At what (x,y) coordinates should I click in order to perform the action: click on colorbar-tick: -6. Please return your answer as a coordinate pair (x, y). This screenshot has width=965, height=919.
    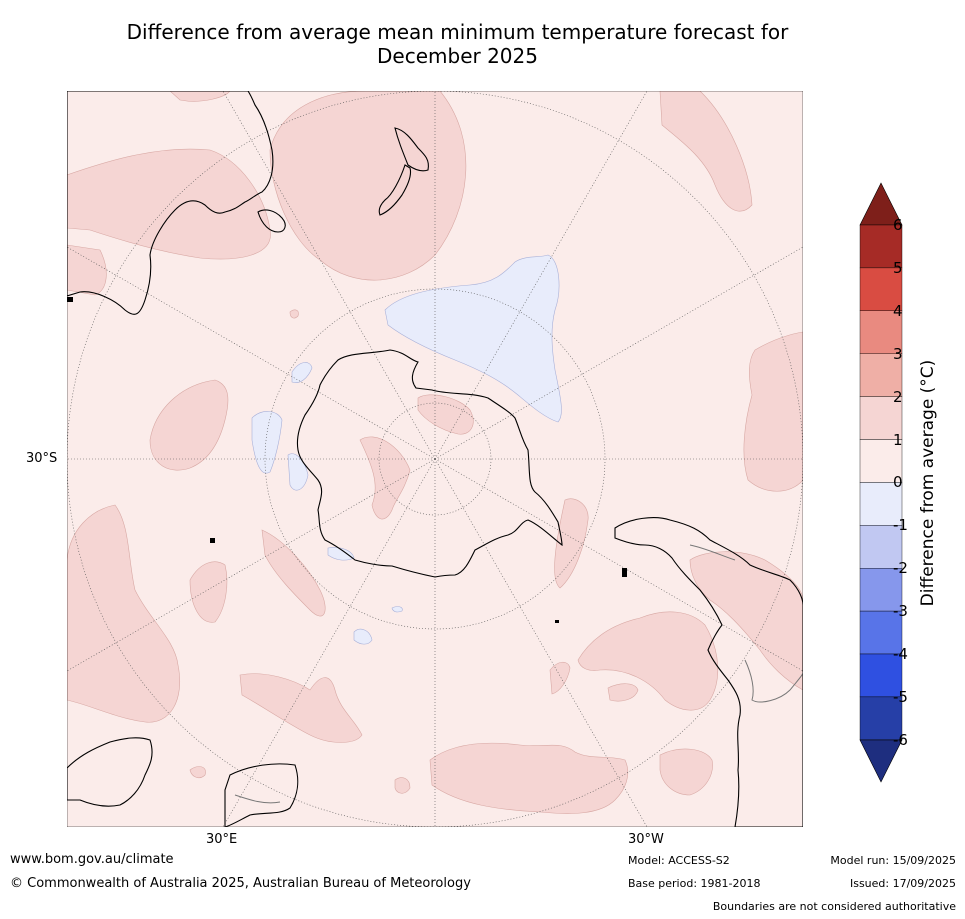
    Looking at the image, I should click on (900, 739).